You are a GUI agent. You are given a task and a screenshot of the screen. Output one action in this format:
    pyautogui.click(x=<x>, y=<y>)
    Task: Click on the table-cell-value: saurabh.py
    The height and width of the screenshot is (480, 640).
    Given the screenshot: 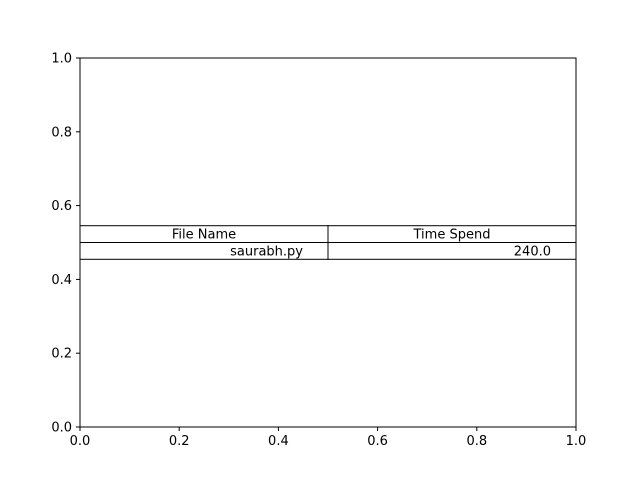 What is the action you would take?
    pyautogui.click(x=266, y=251)
    